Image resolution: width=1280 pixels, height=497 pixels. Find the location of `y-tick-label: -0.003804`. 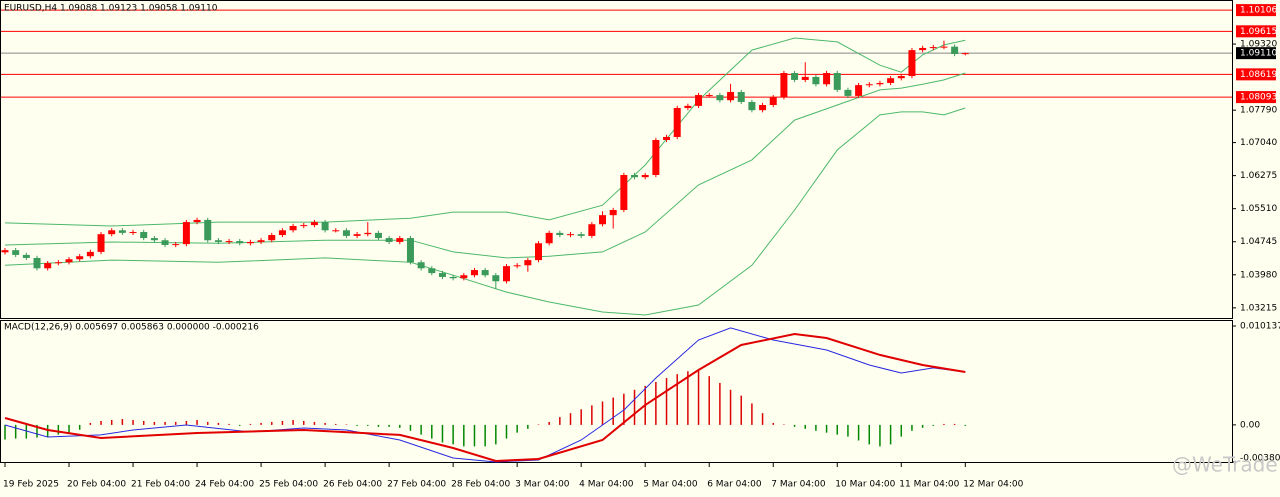

y-tick-label: -0.003804 is located at coordinates (1260, 459).